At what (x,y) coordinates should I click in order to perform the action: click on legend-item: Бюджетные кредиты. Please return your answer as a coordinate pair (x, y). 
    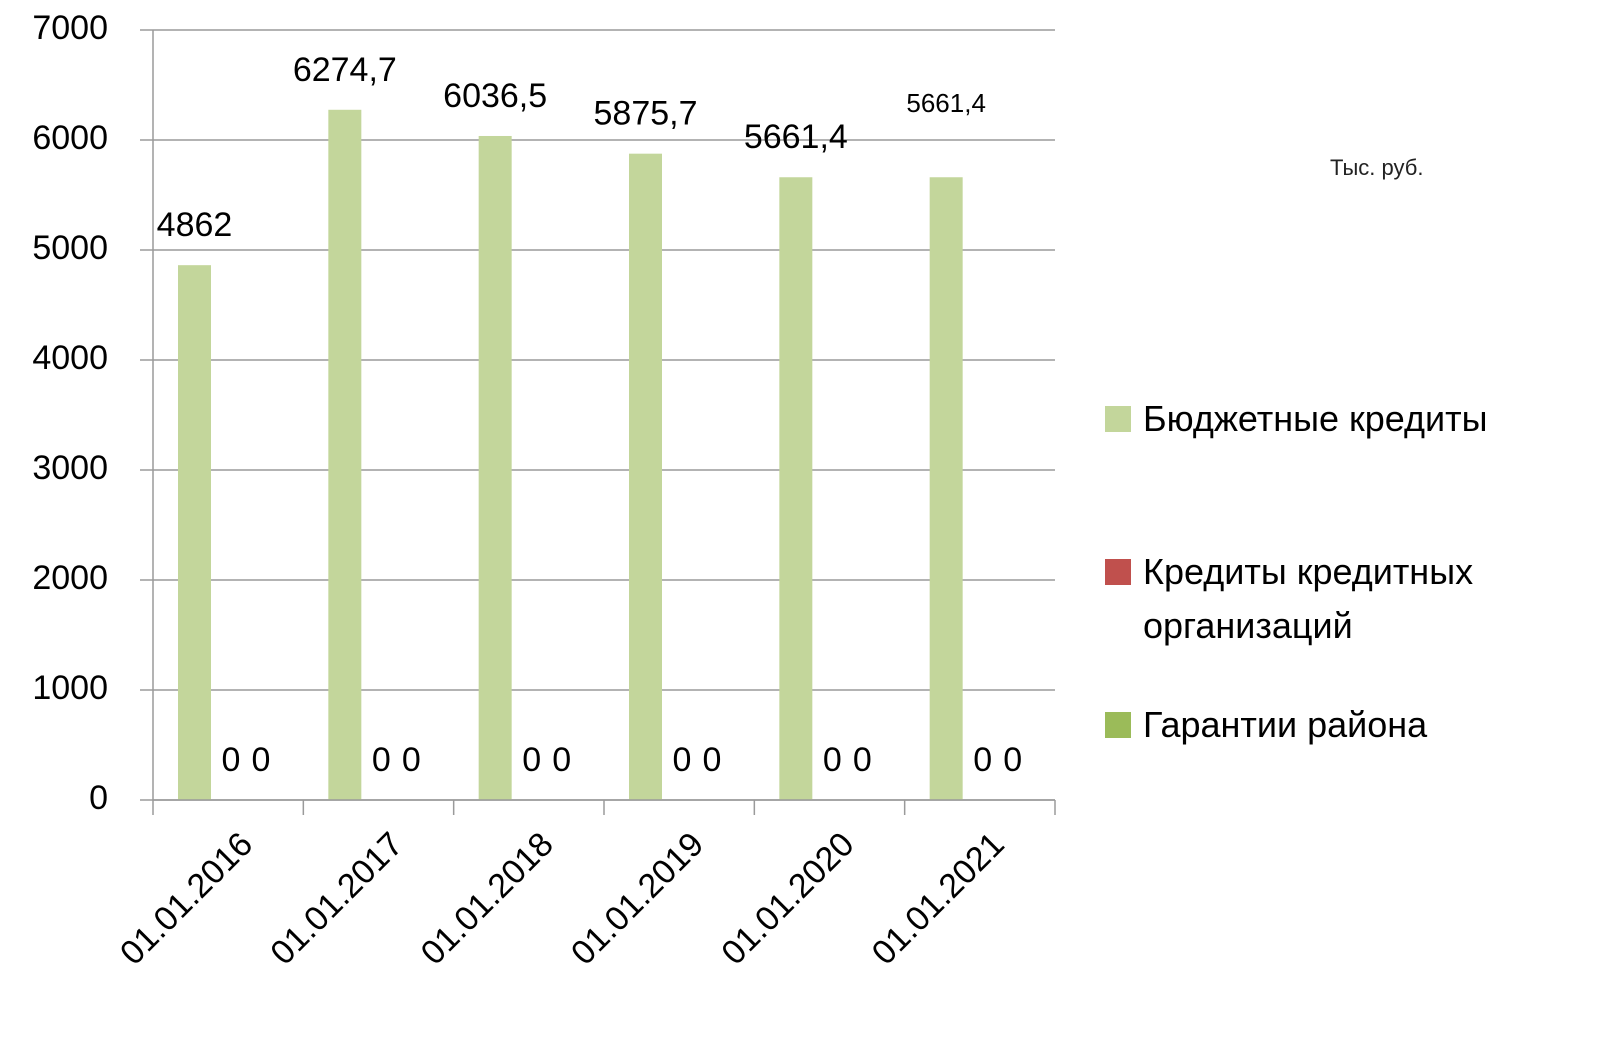
    Looking at the image, I should click on (1340, 419).